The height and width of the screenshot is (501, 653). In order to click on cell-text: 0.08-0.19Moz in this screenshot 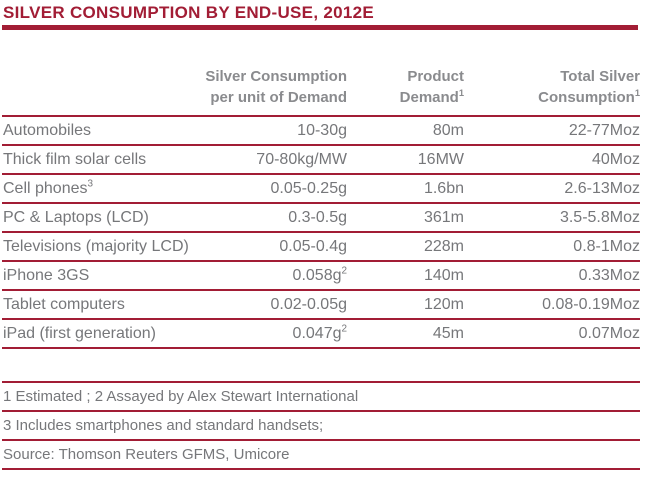, I will do `click(591, 304)`.